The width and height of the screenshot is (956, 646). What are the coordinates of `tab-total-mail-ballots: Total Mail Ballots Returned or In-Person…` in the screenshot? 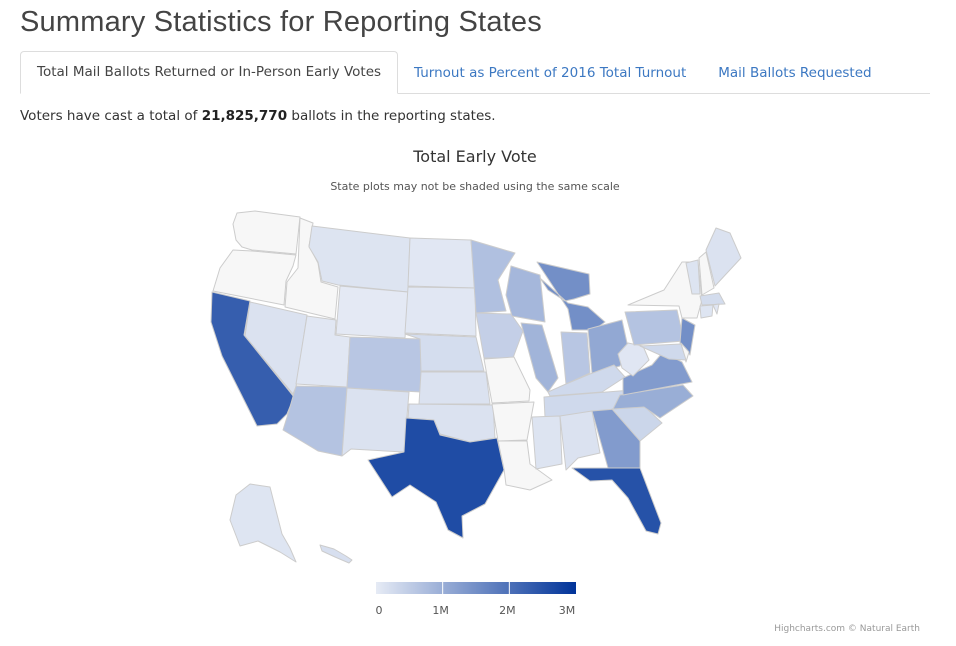 It's located at (209, 72).